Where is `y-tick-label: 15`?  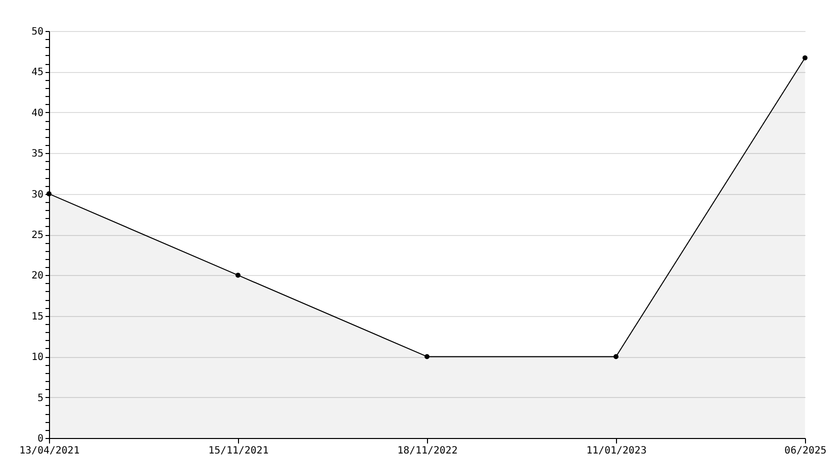 y-tick-label: 15 is located at coordinates (37, 316).